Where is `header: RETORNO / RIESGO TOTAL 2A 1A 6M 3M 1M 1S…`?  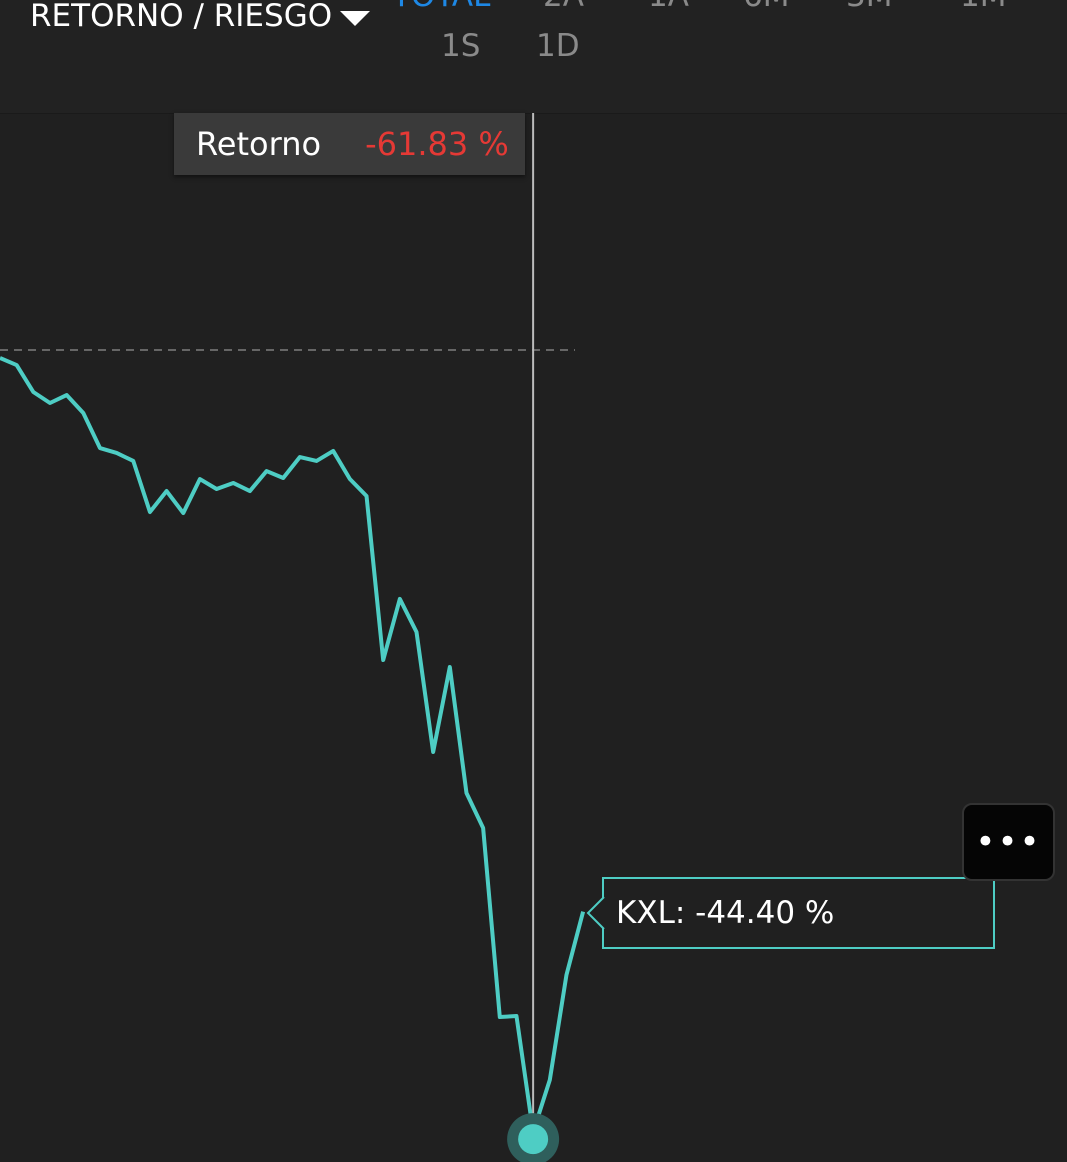 header: RETORNO / RIESGO TOTAL 2A 1A 6M 3M 1M 1S… is located at coordinates (533, 57).